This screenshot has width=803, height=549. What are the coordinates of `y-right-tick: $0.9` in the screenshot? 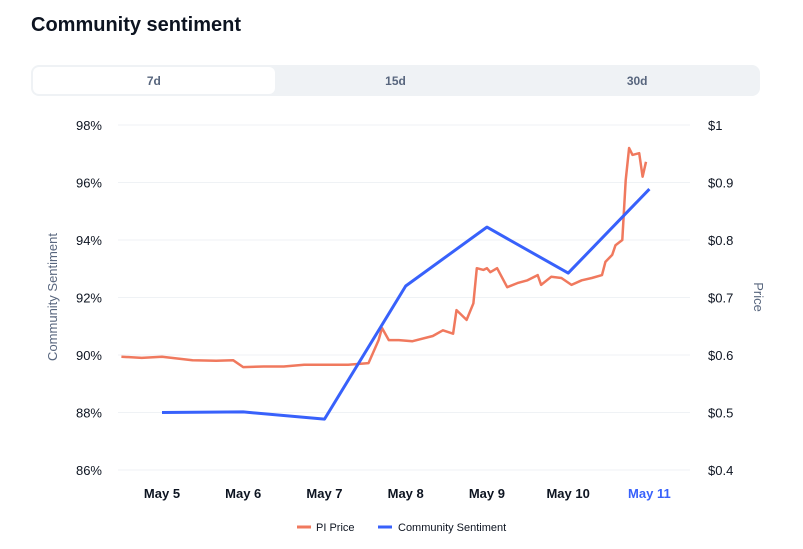 It's located at (720, 183).